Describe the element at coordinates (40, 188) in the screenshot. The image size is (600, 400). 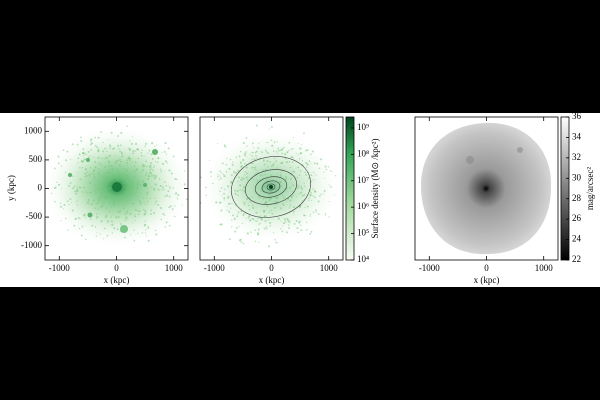
I see `y-tick-label: 0` at that location.